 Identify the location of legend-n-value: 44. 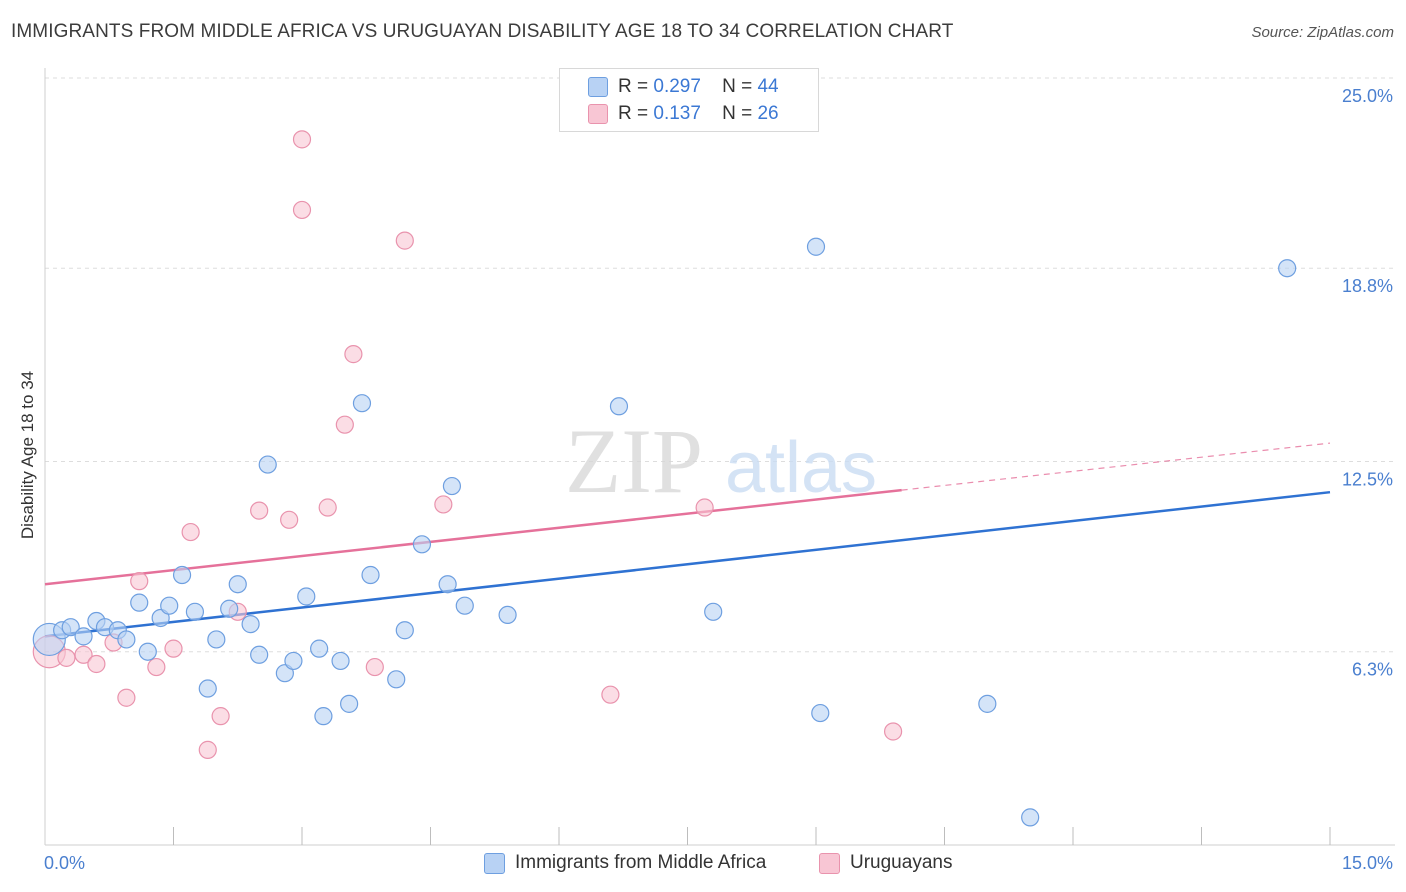
(768, 86).